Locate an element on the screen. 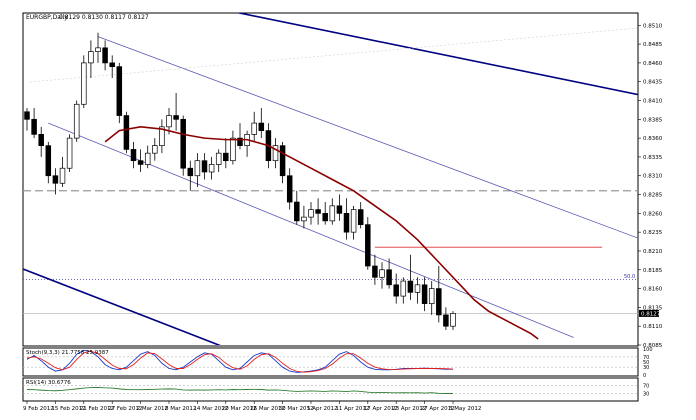  rsi-panel-frame is located at coordinates (330, 389).